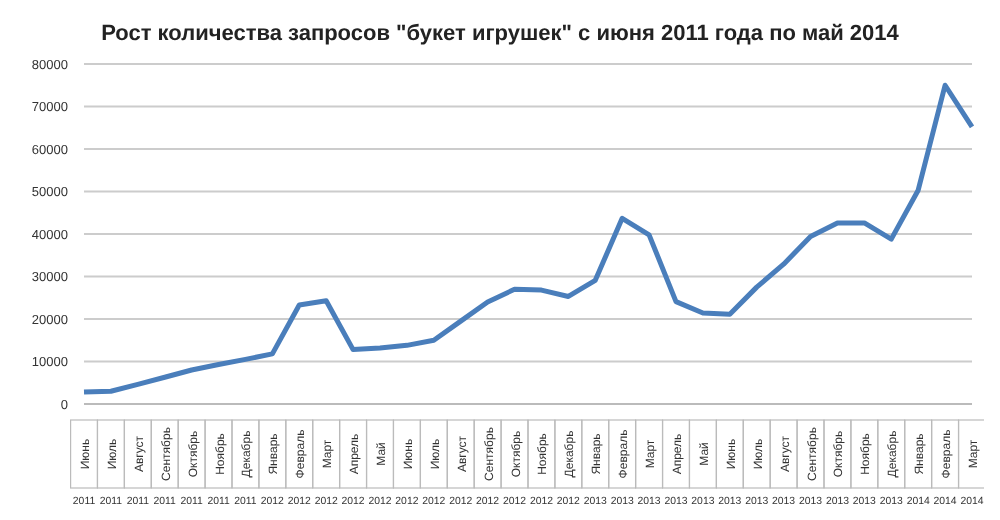 This screenshot has width=1000, height=520. What do you see at coordinates (500, 35) in the screenshot?
I see `chart-title: Рост количества запросов "букет игрушек" с июня 2011 года по май 2014` at bounding box center [500, 35].